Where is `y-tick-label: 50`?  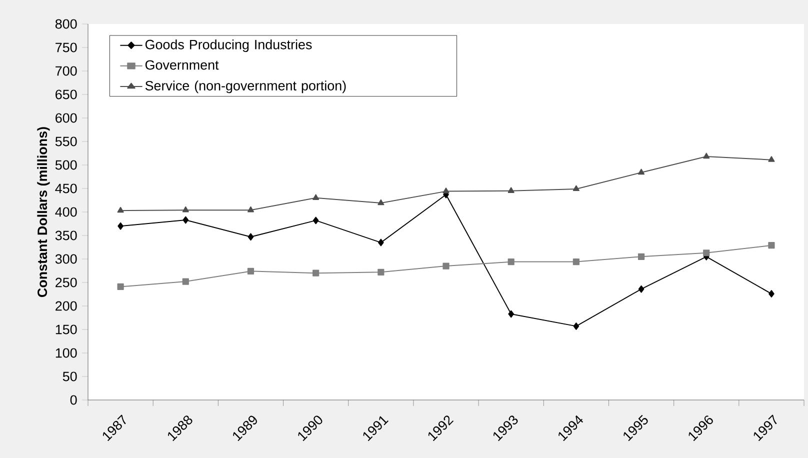 y-tick-label: 50 is located at coordinates (69, 377).